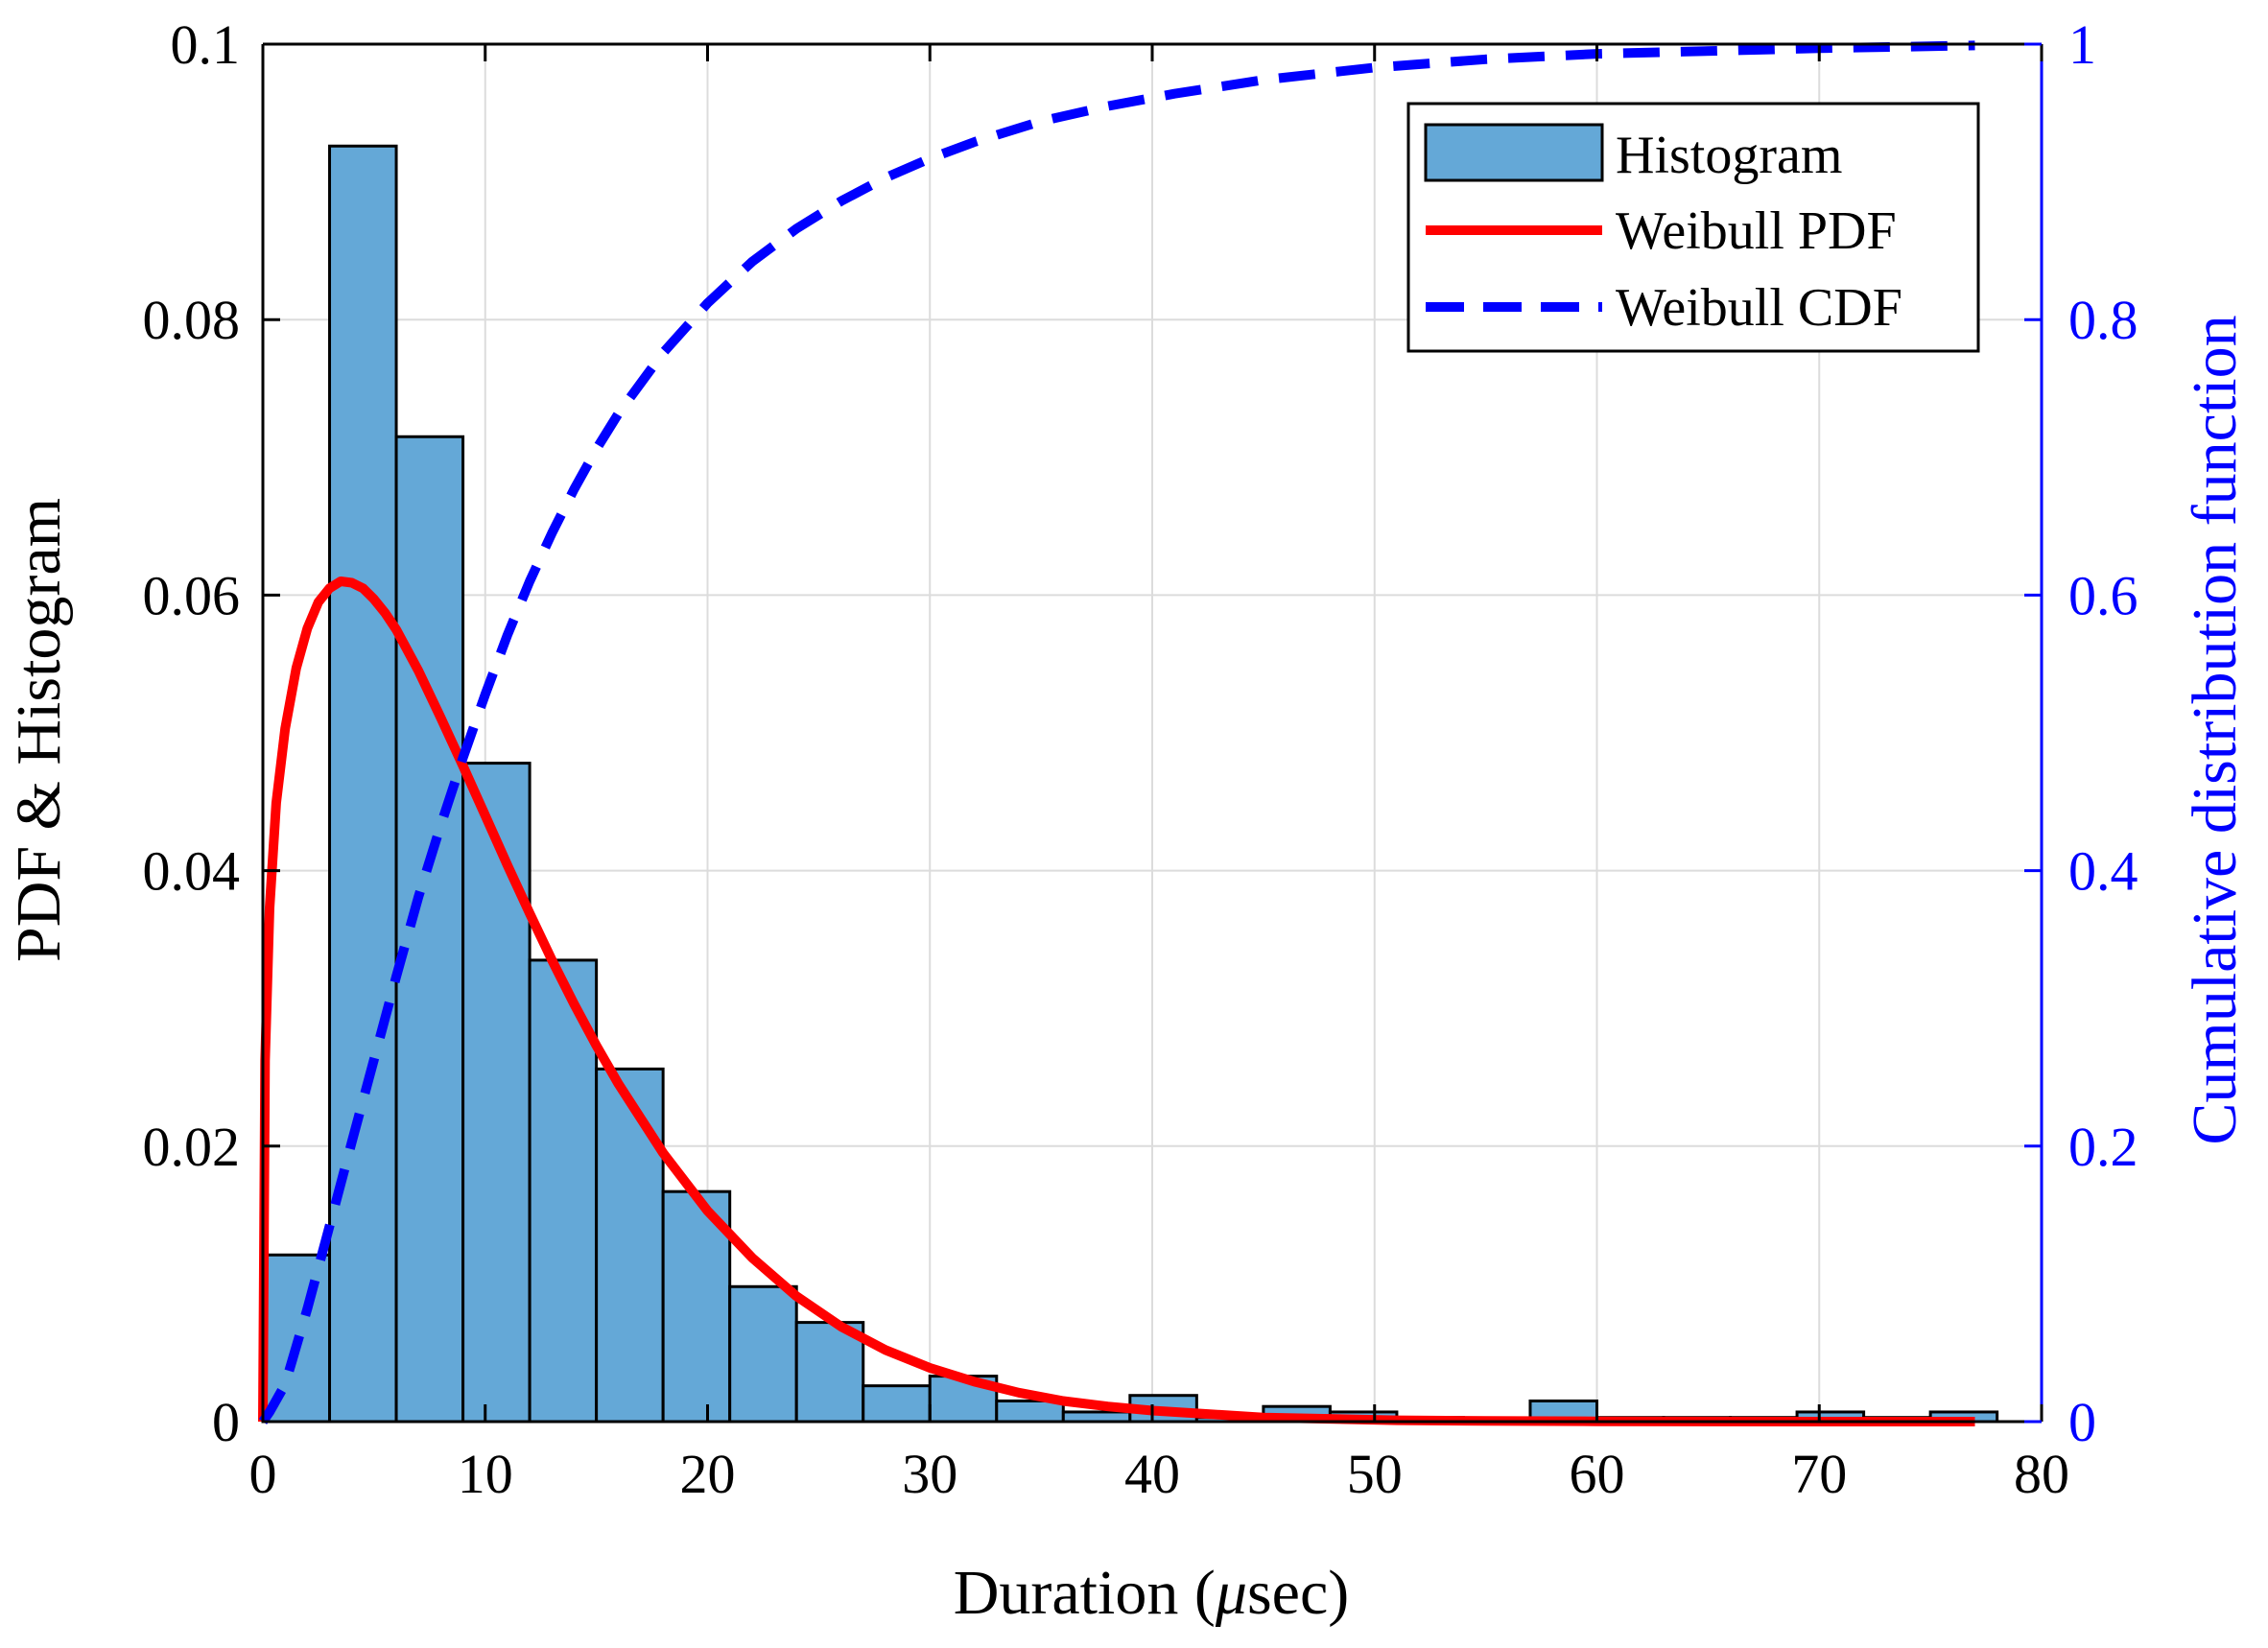  What do you see at coordinates (226, 1422) in the screenshot?
I see `y-tick-label-0: 0` at bounding box center [226, 1422].